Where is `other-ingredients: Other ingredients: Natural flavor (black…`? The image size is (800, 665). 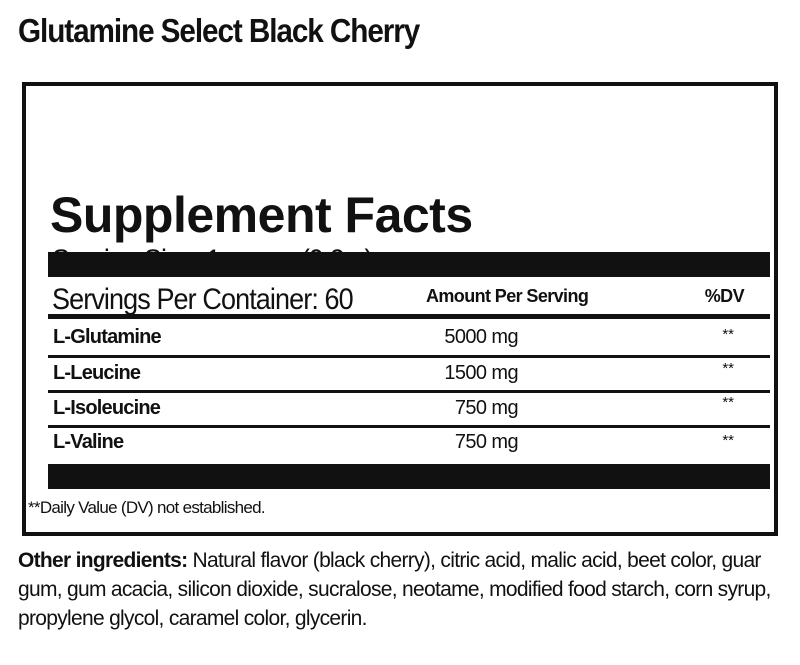 other-ingredients: Other ingredients: Natural flavor (black… is located at coordinates (403, 589).